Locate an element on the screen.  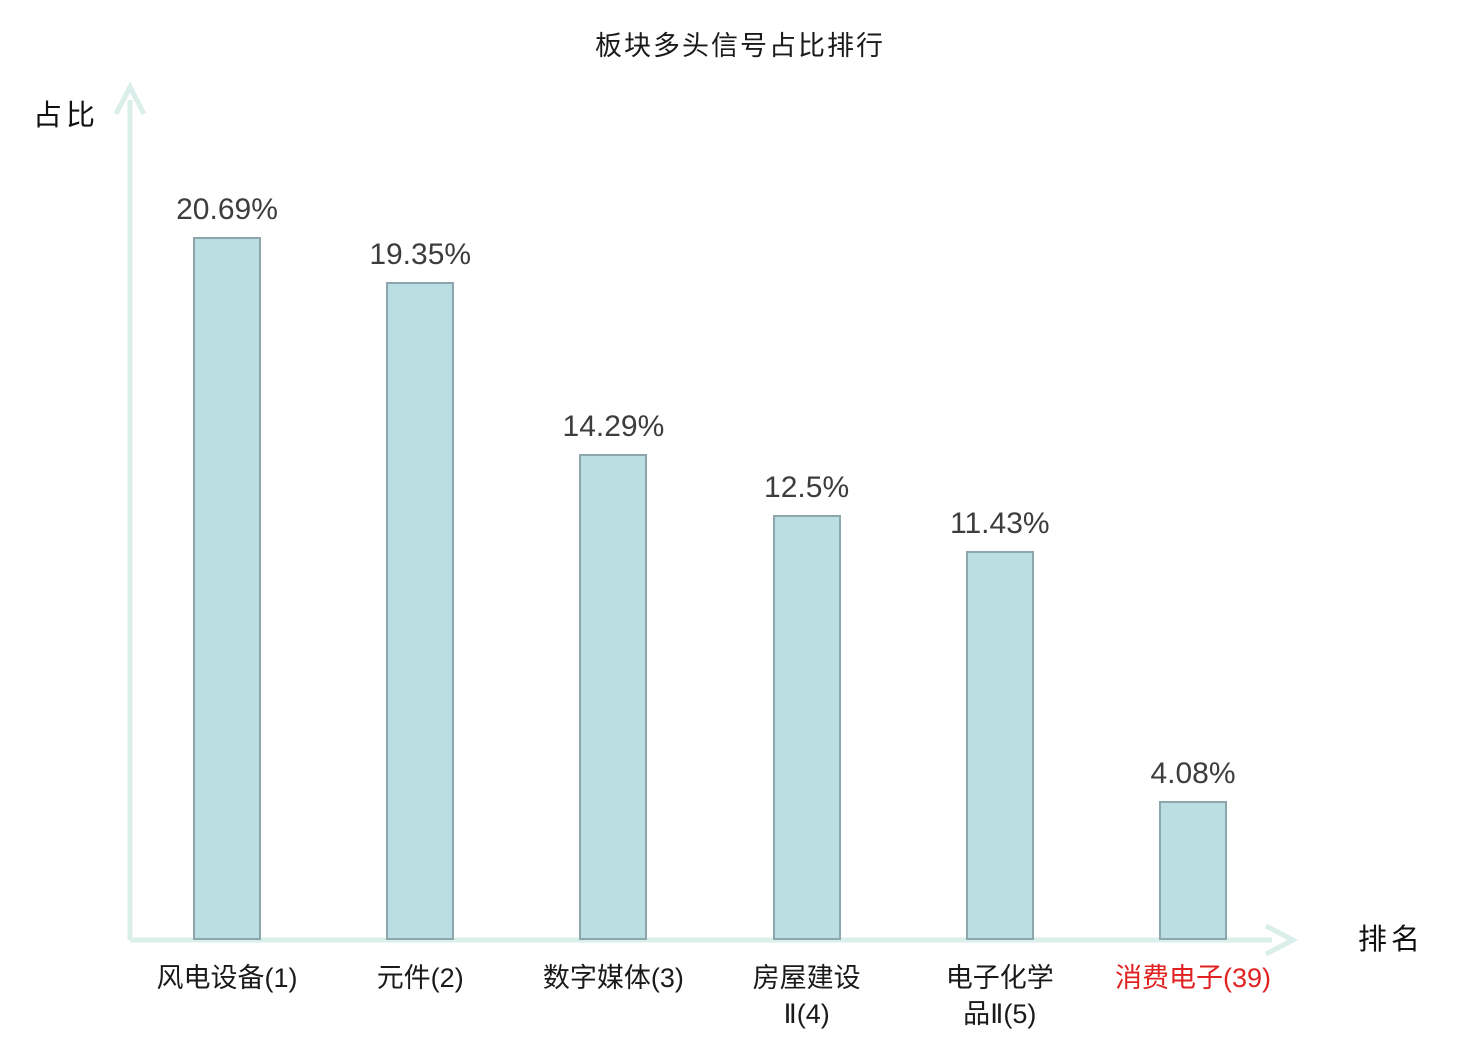
bar-category-label: 房屋建设 Ⅱ(4) is located at coordinates (806, 996).